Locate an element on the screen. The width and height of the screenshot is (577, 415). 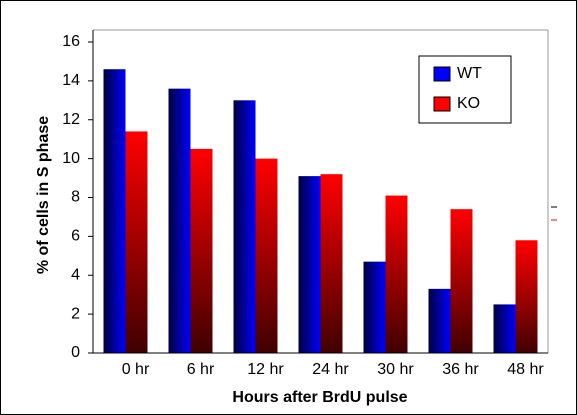
y-tick-label: 16 is located at coordinates (71, 41).